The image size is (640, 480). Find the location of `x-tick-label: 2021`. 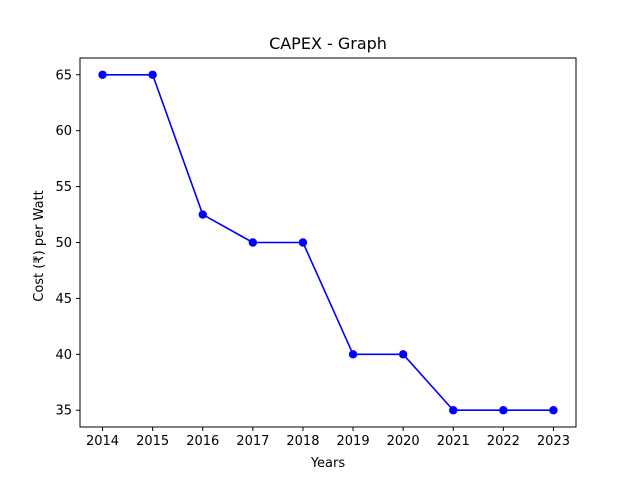

x-tick-label: 2021 is located at coordinates (453, 441).